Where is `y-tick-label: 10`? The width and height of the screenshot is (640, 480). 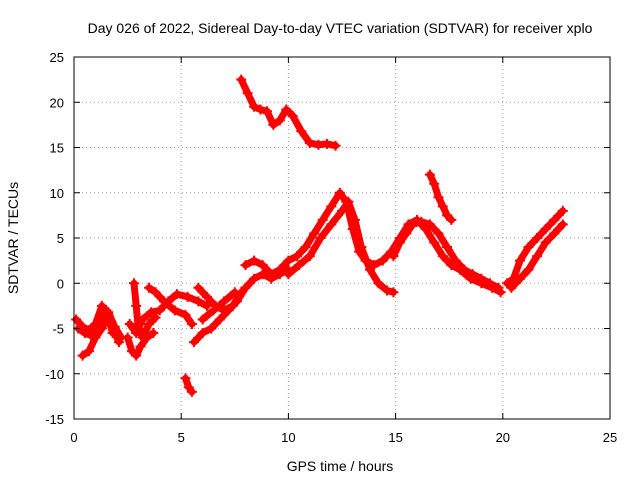 y-tick-label: 10 is located at coordinates (57, 193).